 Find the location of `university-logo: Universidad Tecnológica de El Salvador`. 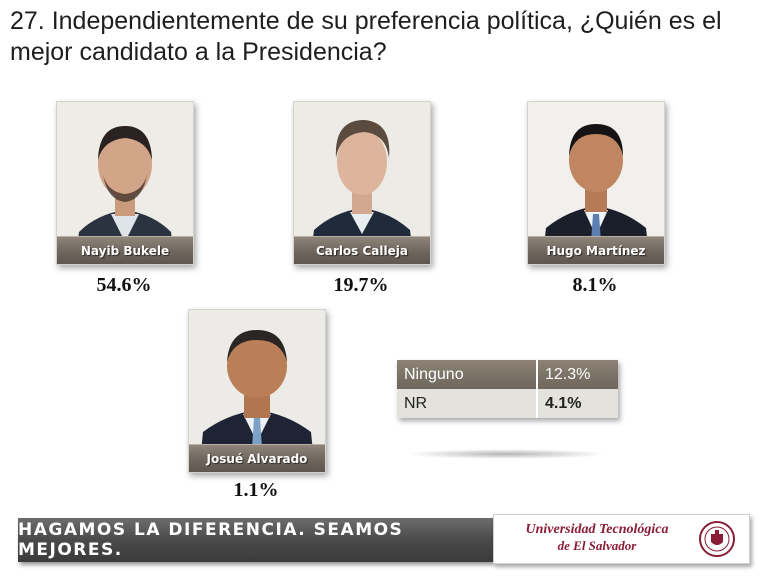

university-logo: Universidad Tecnológica de El Salvador is located at coordinates (621, 539).